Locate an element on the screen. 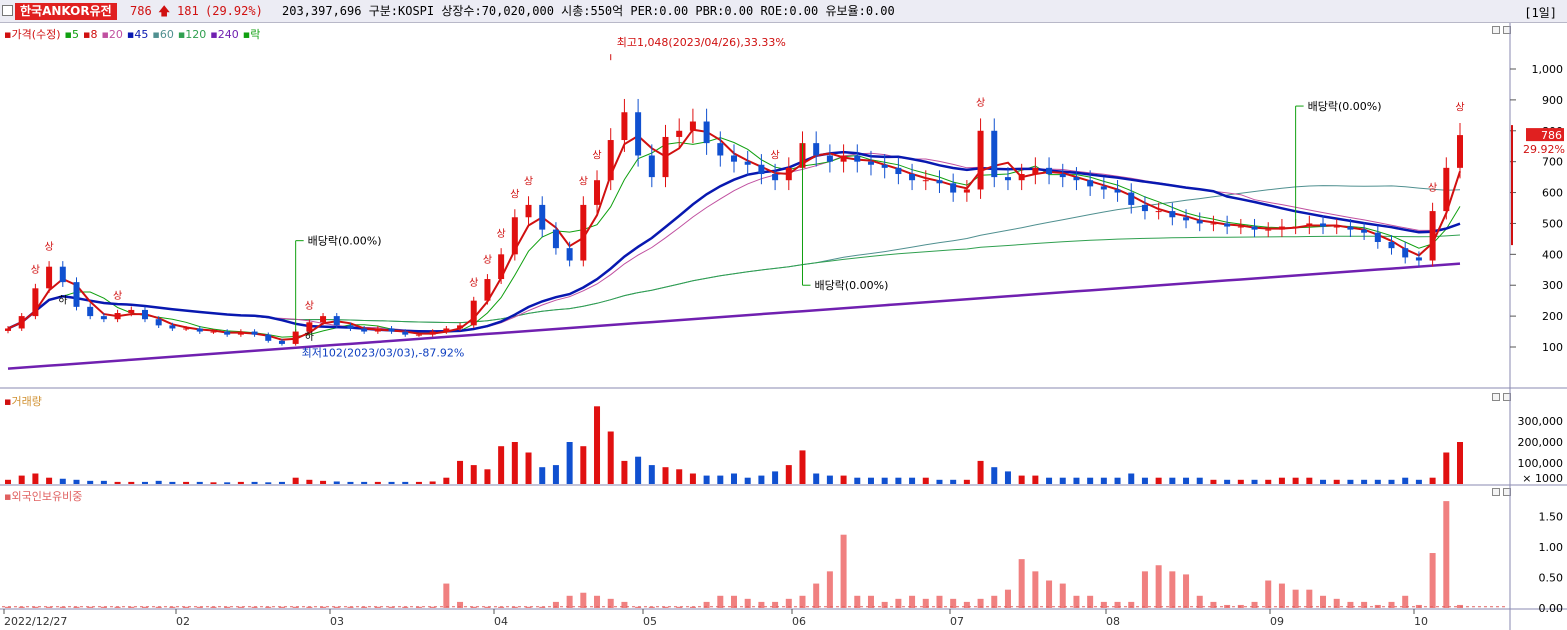 This screenshot has width=1567, height=630. legend-item: ▪45 is located at coordinates (137, 34).